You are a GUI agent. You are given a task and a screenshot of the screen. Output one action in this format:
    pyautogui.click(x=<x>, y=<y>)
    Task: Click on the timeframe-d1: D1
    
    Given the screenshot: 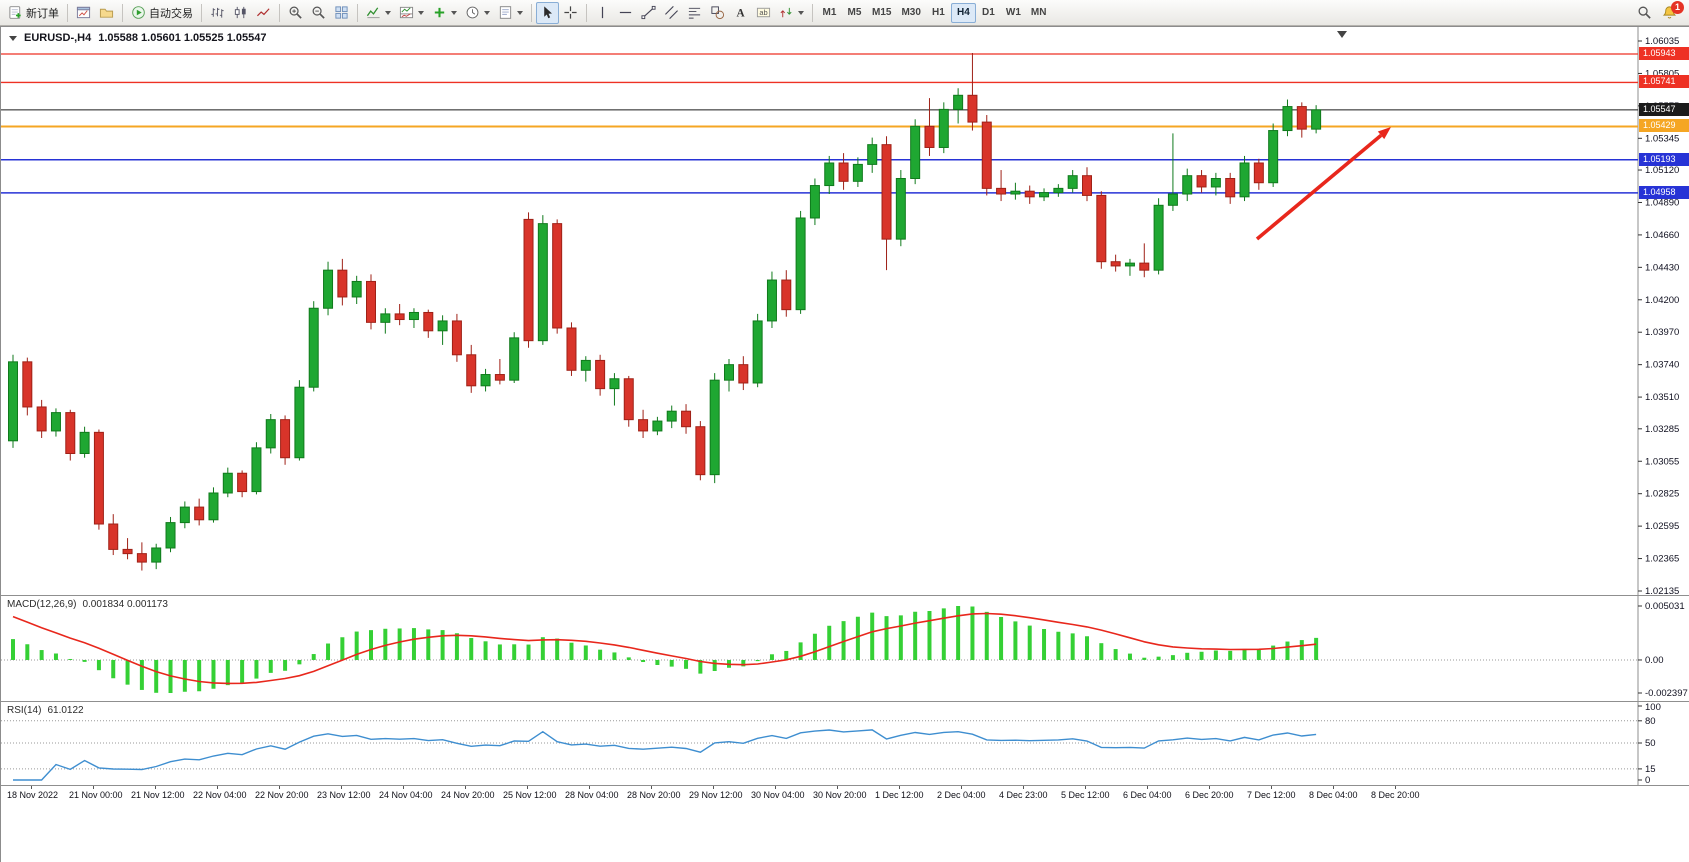 What is the action you would take?
    pyautogui.click(x=988, y=13)
    